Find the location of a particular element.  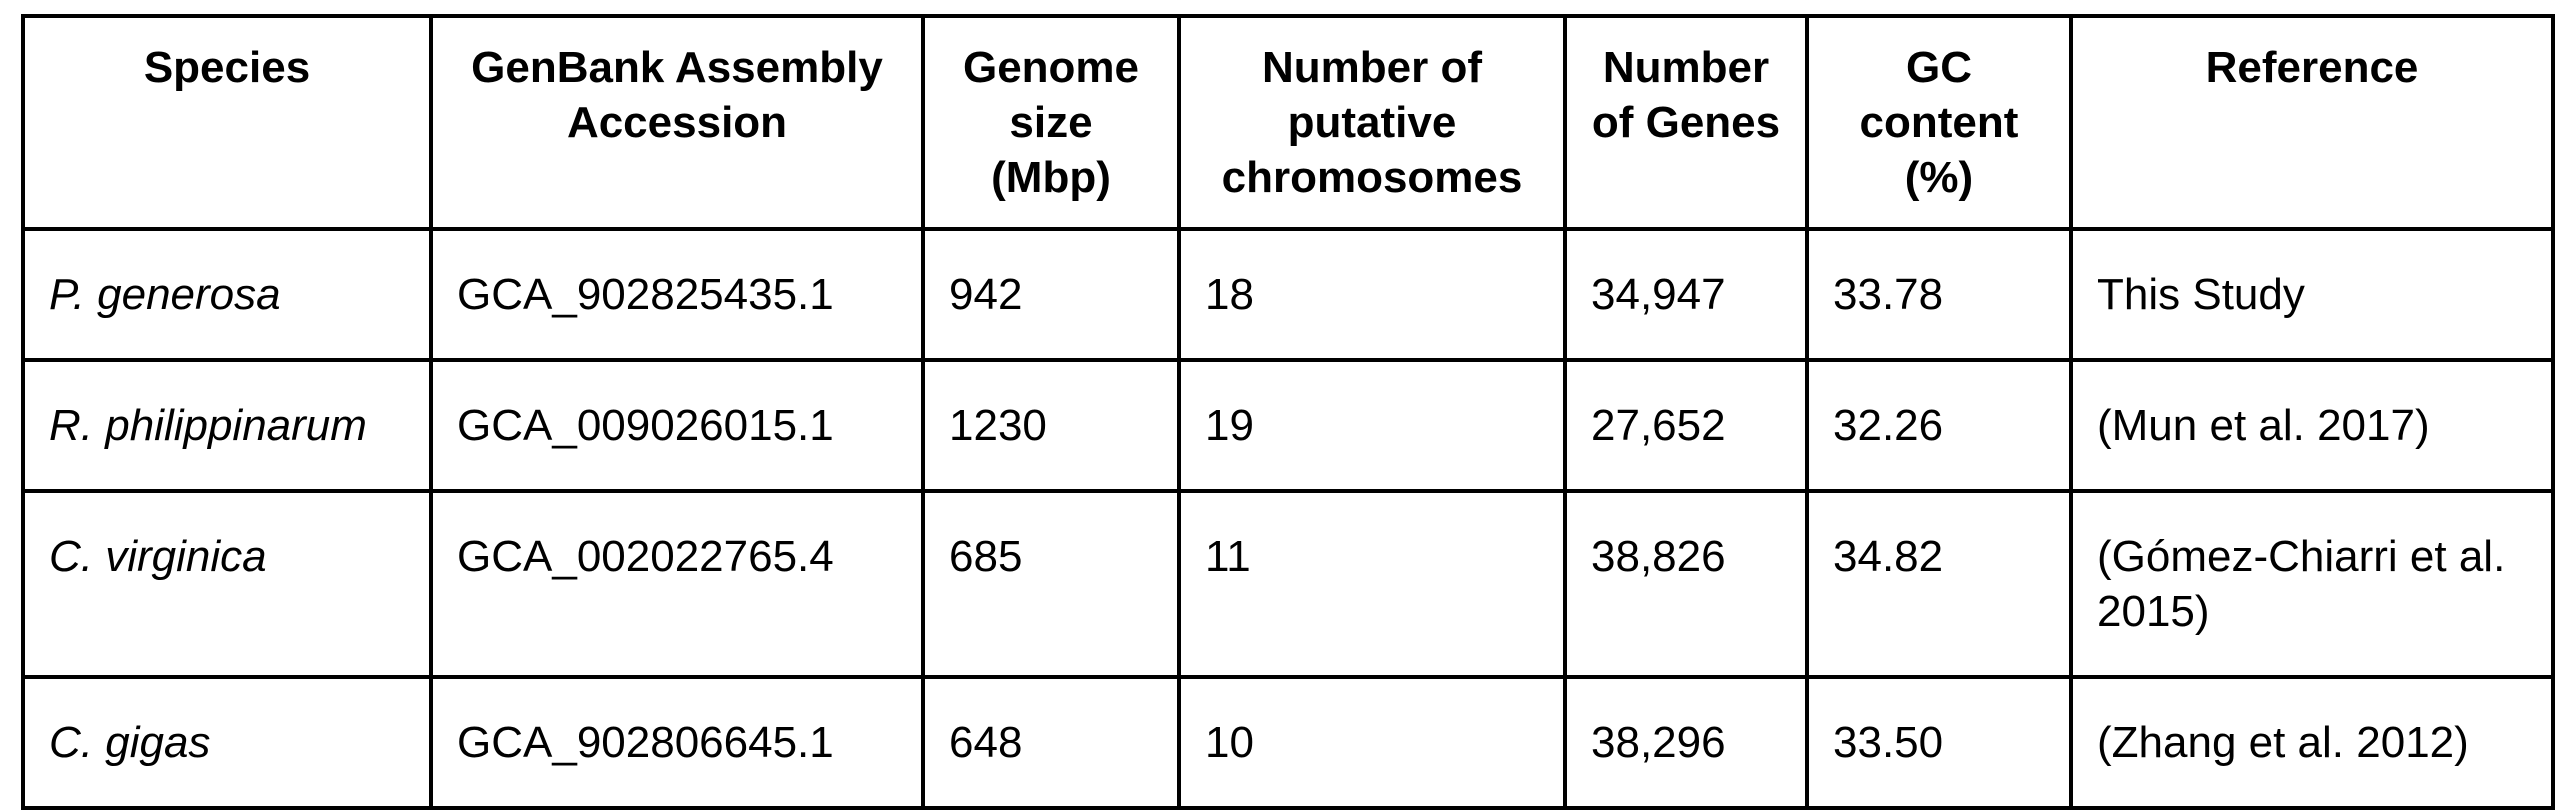

accession-cell: GCA_009026015.1 is located at coordinates (677, 425).